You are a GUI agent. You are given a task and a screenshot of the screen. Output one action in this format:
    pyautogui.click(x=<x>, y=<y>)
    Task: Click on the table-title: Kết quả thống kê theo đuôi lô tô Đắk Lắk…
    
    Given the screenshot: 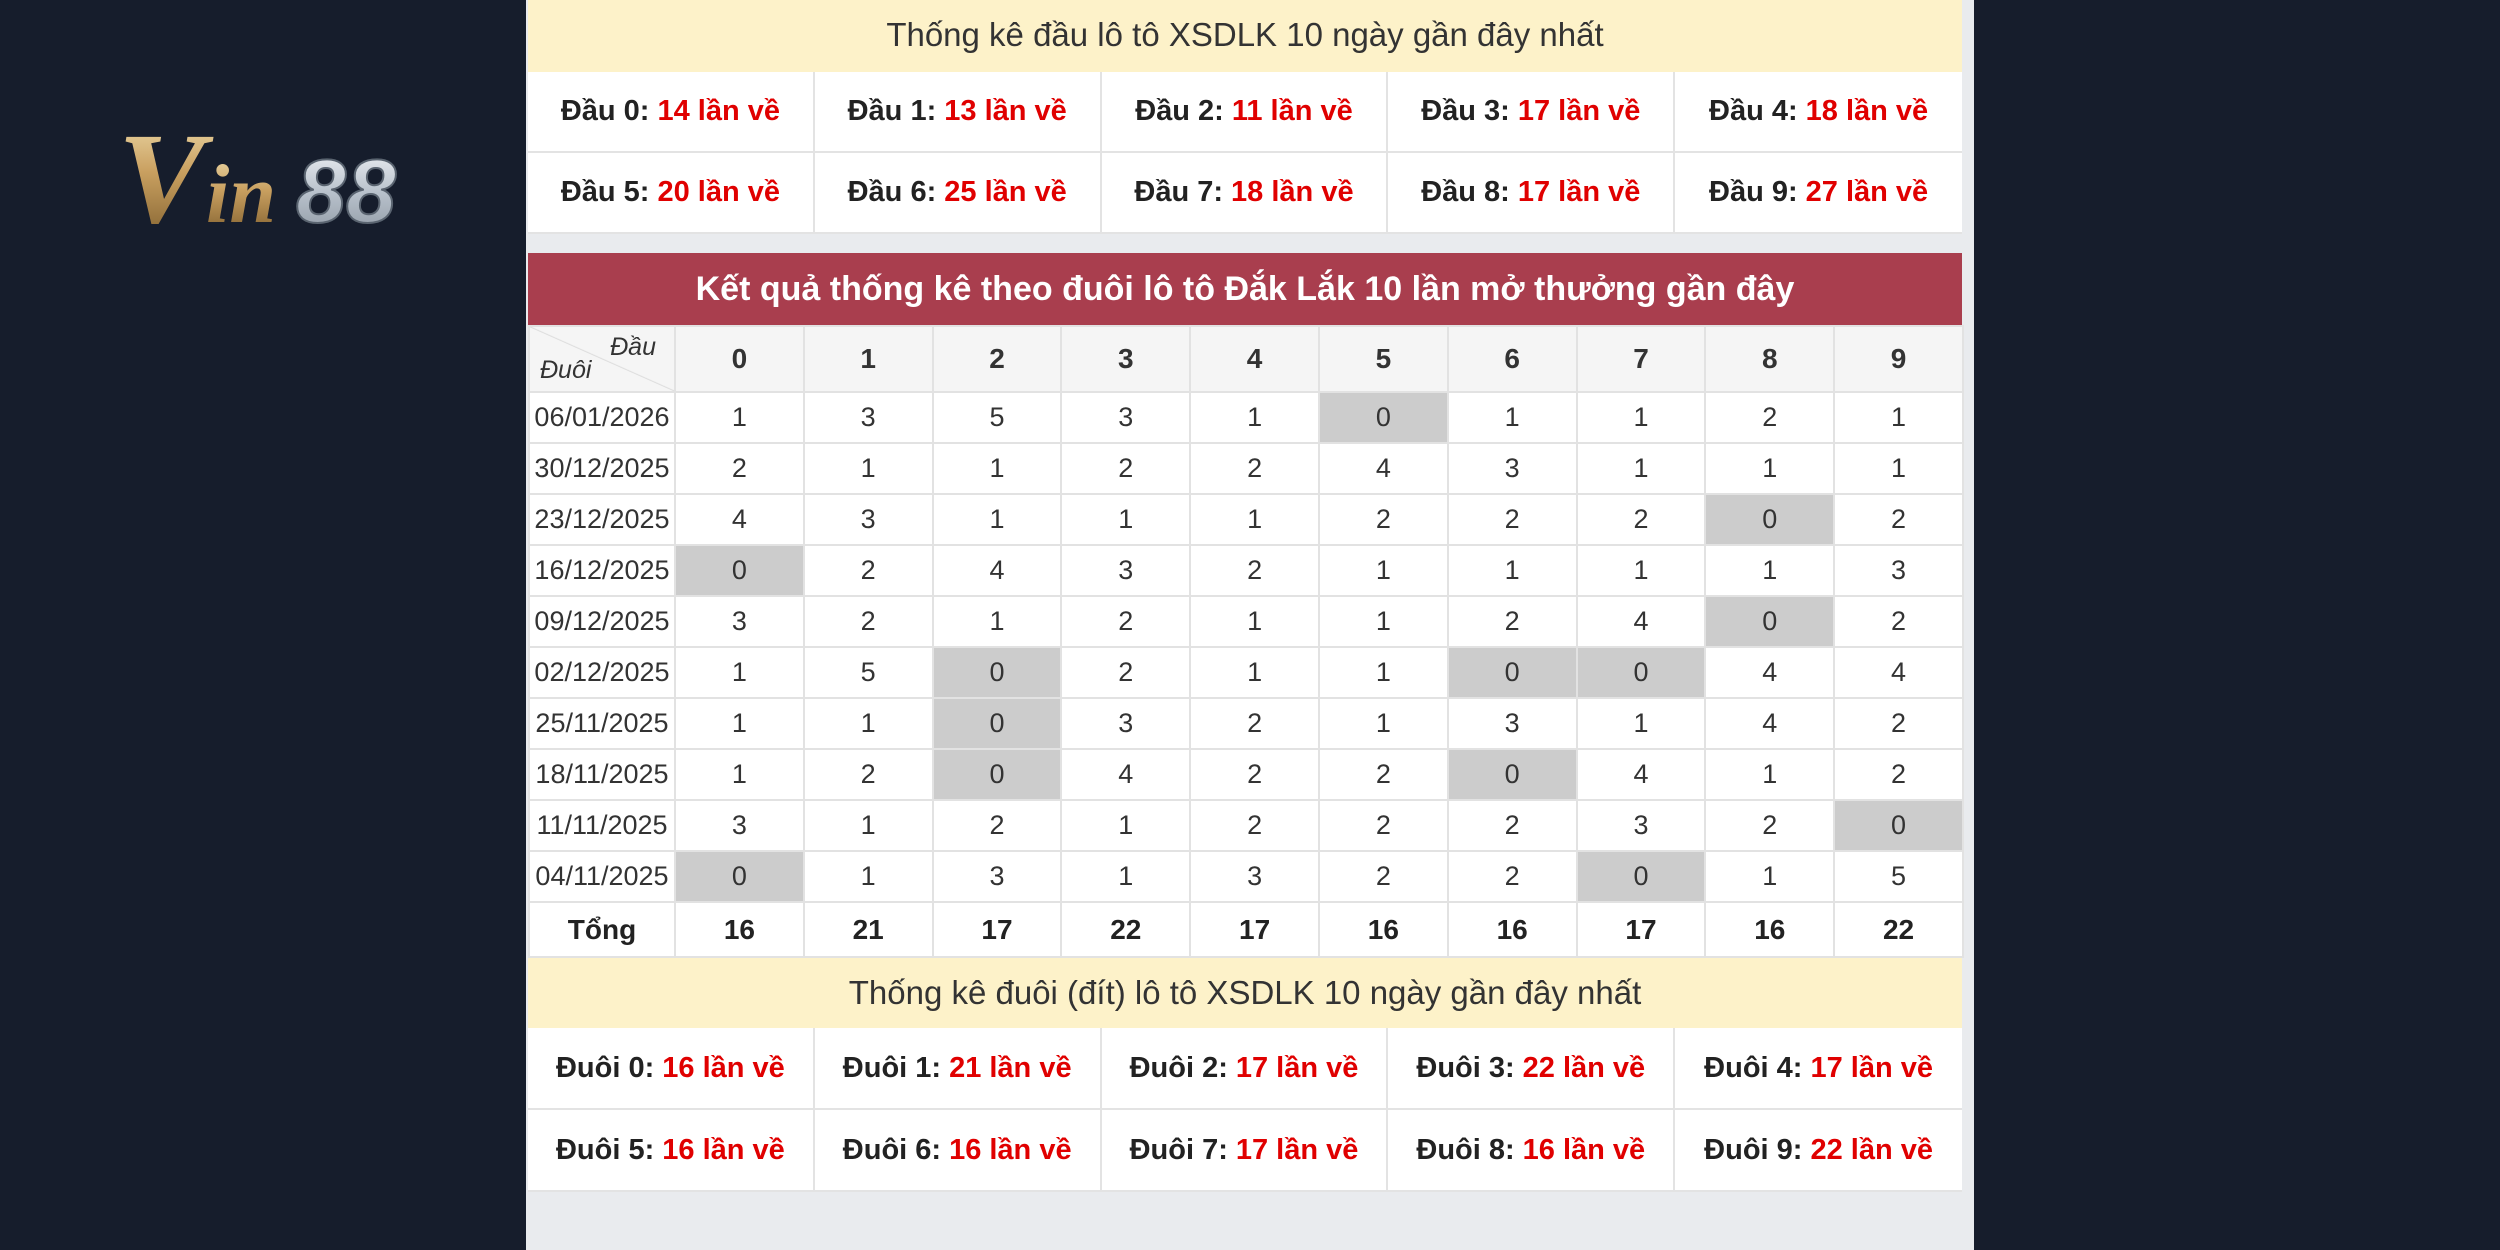 What is the action you would take?
    pyautogui.click(x=1245, y=289)
    